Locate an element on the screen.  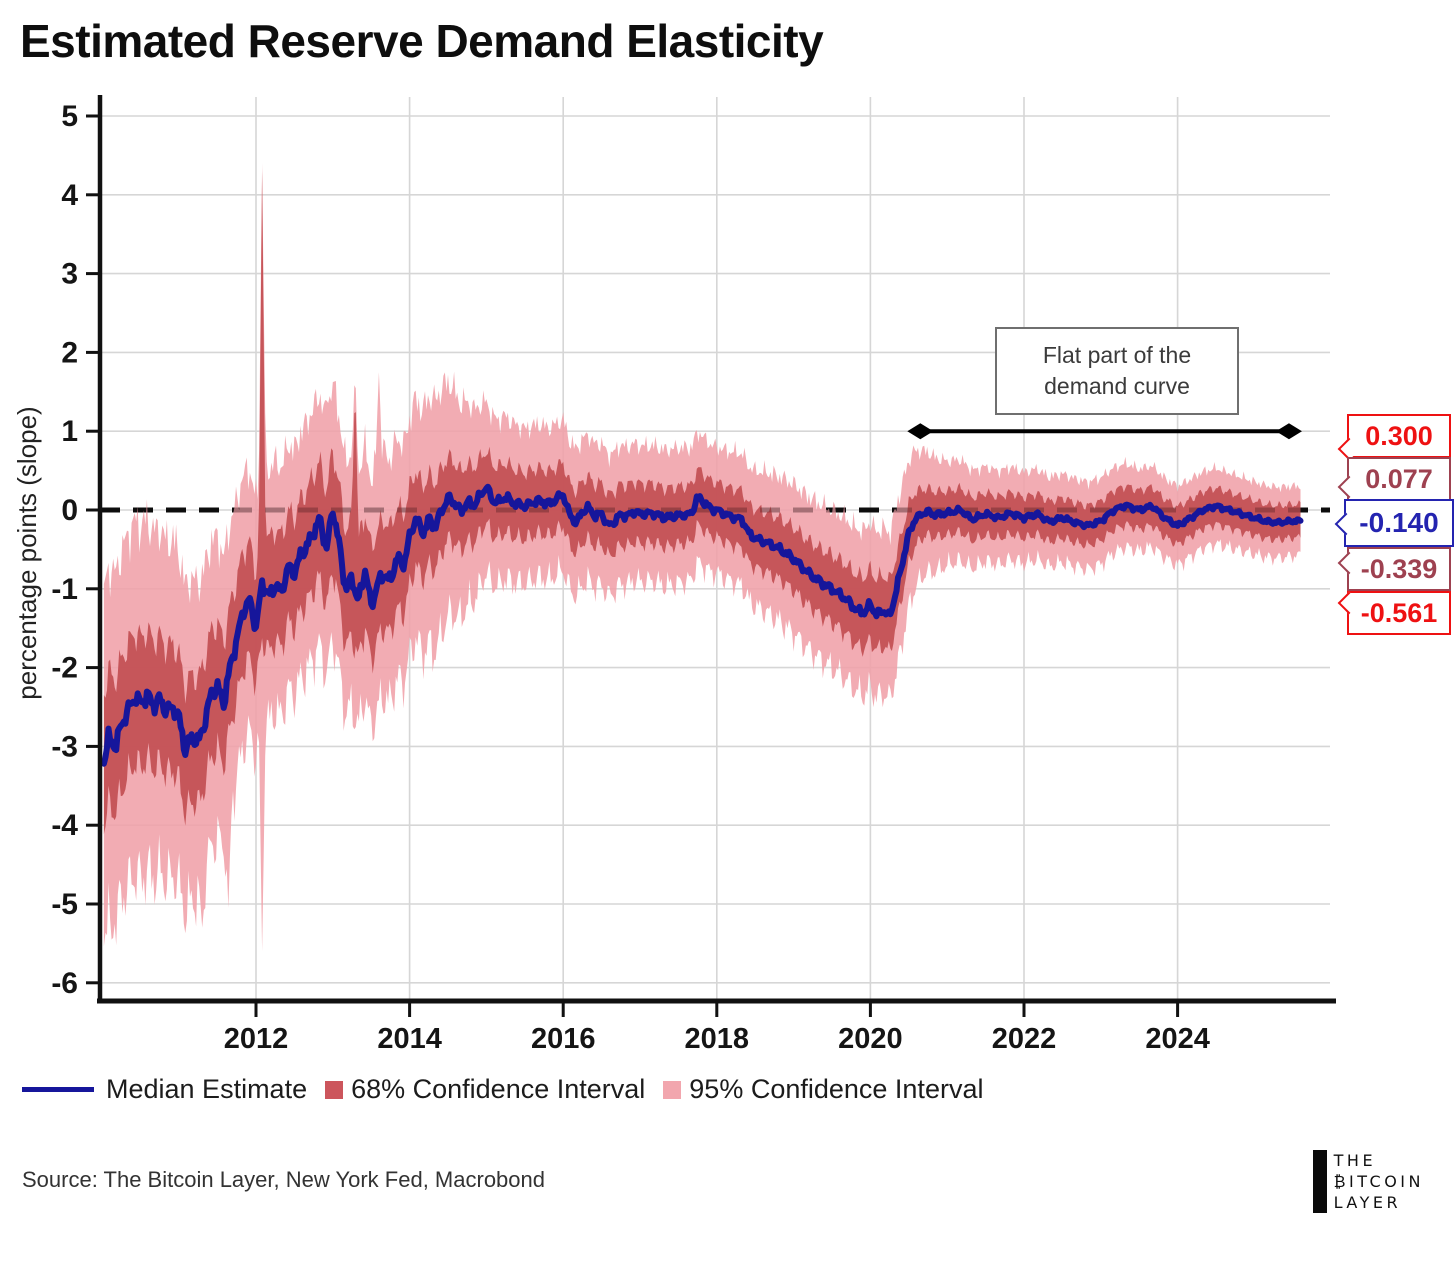
y-axis-title: percentage points (slope) is located at coordinates (27, 552).